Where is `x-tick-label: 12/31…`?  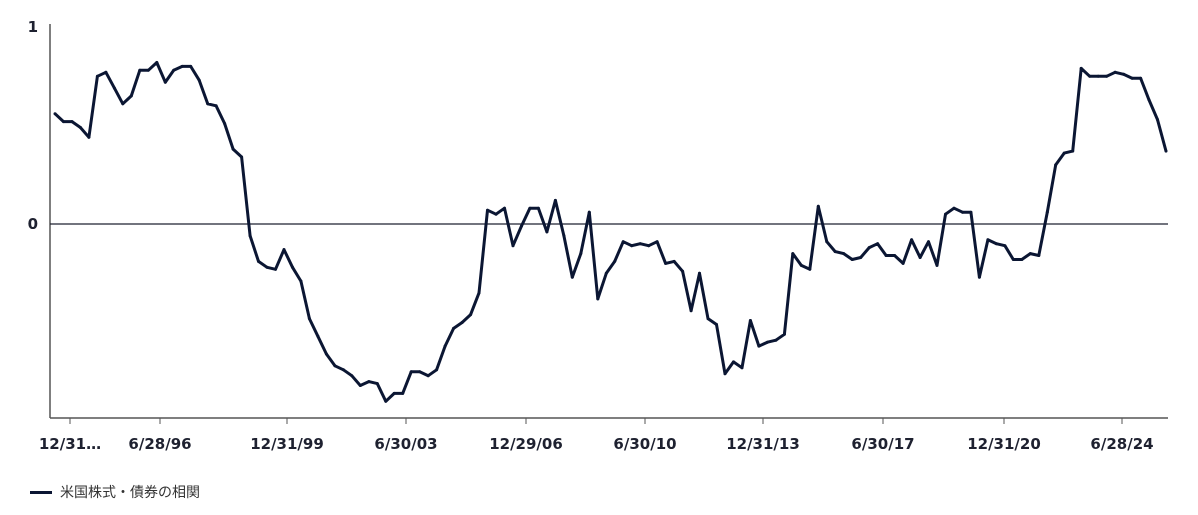 x-tick-label: 12/31… is located at coordinates (70, 444).